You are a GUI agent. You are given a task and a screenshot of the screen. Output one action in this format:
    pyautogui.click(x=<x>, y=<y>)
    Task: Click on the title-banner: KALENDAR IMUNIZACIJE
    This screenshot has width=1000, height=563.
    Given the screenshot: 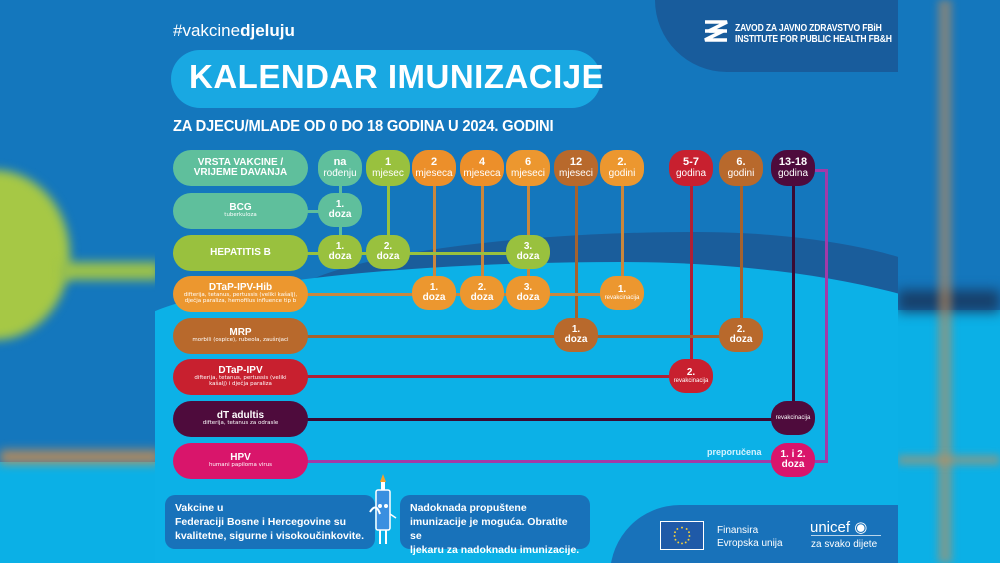 What is the action you would take?
    pyautogui.click(x=388, y=79)
    